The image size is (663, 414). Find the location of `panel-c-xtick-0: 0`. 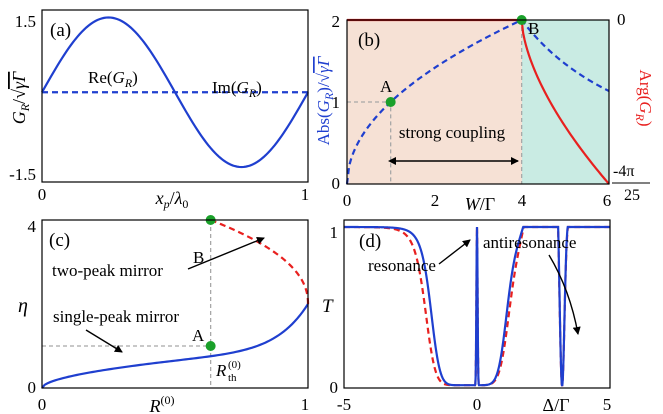

panel-c-xtick-0: 0 is located at coordinates (42, 404).